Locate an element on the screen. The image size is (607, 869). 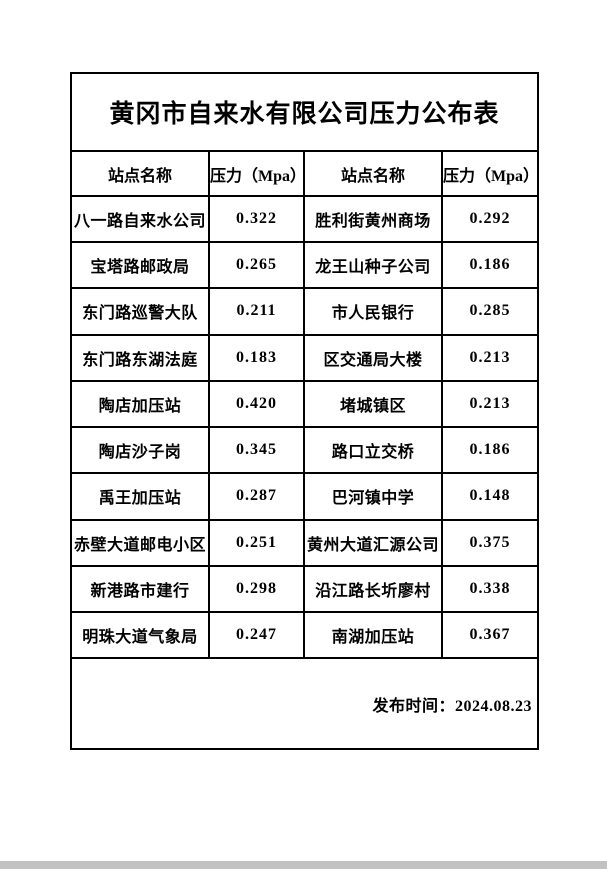
site-name-cell: 市人民银行 is located at coordinates (373, 311).